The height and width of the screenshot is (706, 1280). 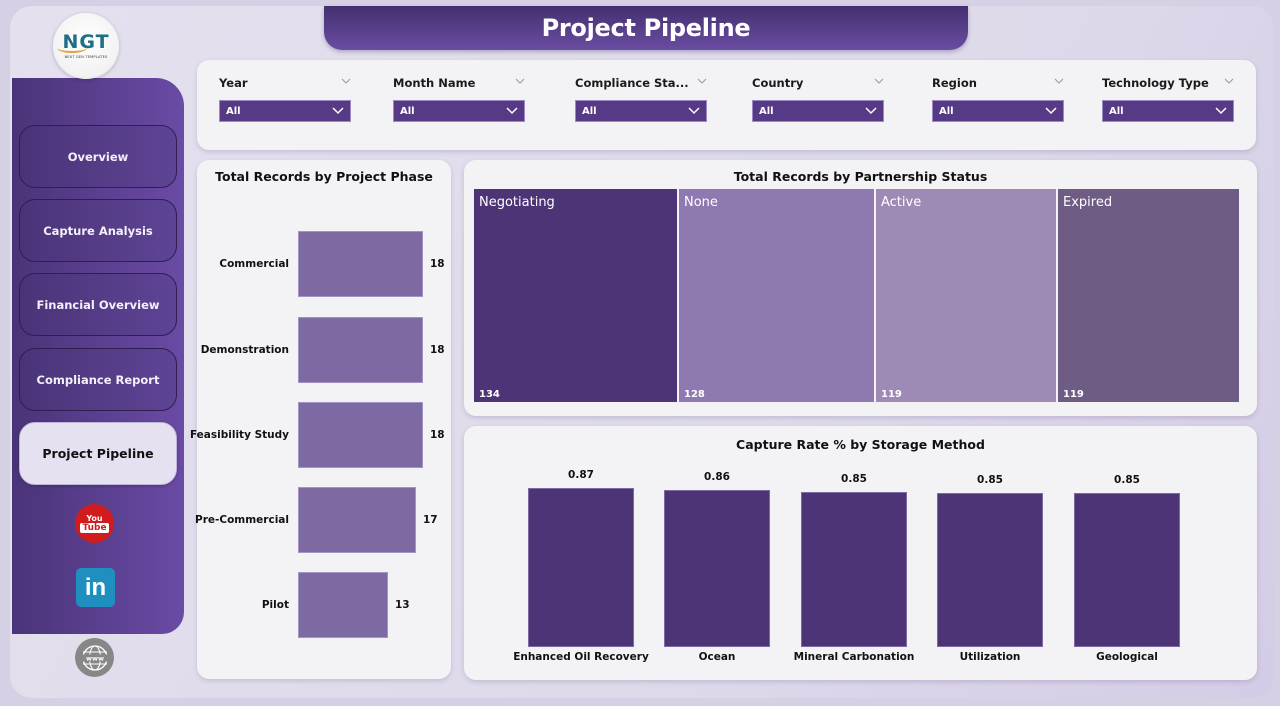 What do you see at coordinates (818, 99) in the screenshot?
I see `filter-country: Country All` at bounding box center [818, 99].